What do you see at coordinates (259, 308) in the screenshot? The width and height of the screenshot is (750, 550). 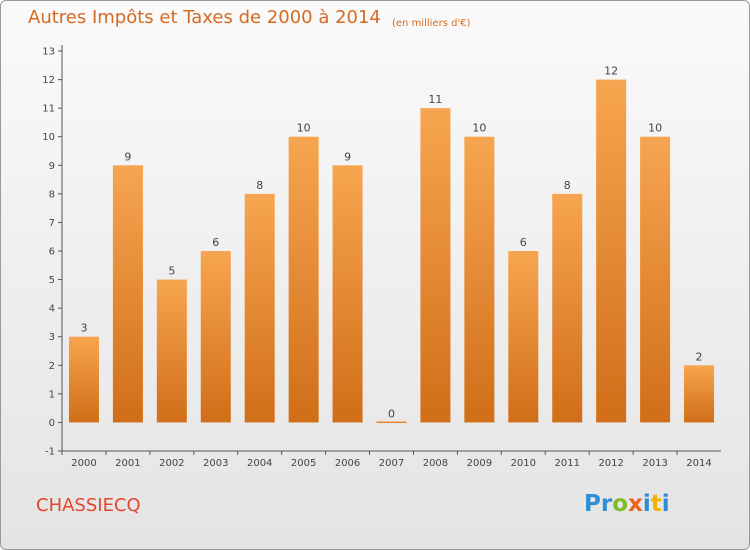 I see `bar-2004` at bounding box center [259, 308].